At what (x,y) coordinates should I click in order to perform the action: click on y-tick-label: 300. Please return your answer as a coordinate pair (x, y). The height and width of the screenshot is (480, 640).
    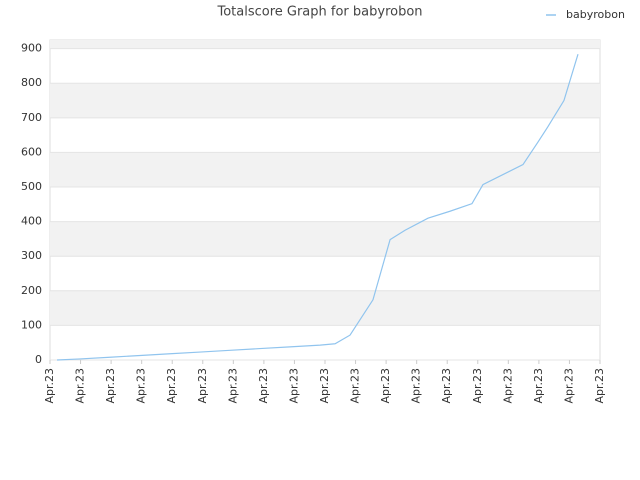
    Looking at the image, I should click on (31, 255).